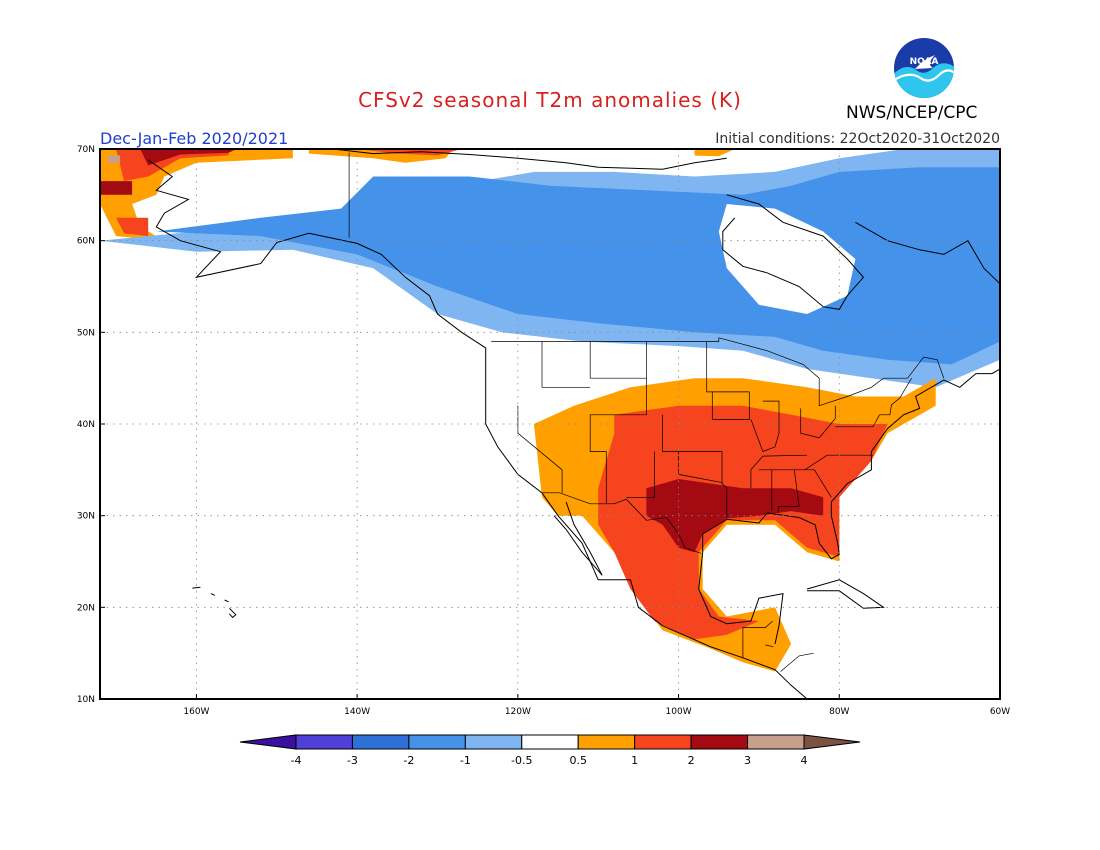 The height and width of the screenshot is (850, 1100). Describe the element at coordinates (86, 517) in the screenshot. I see `lat-label: 30N` at that location.